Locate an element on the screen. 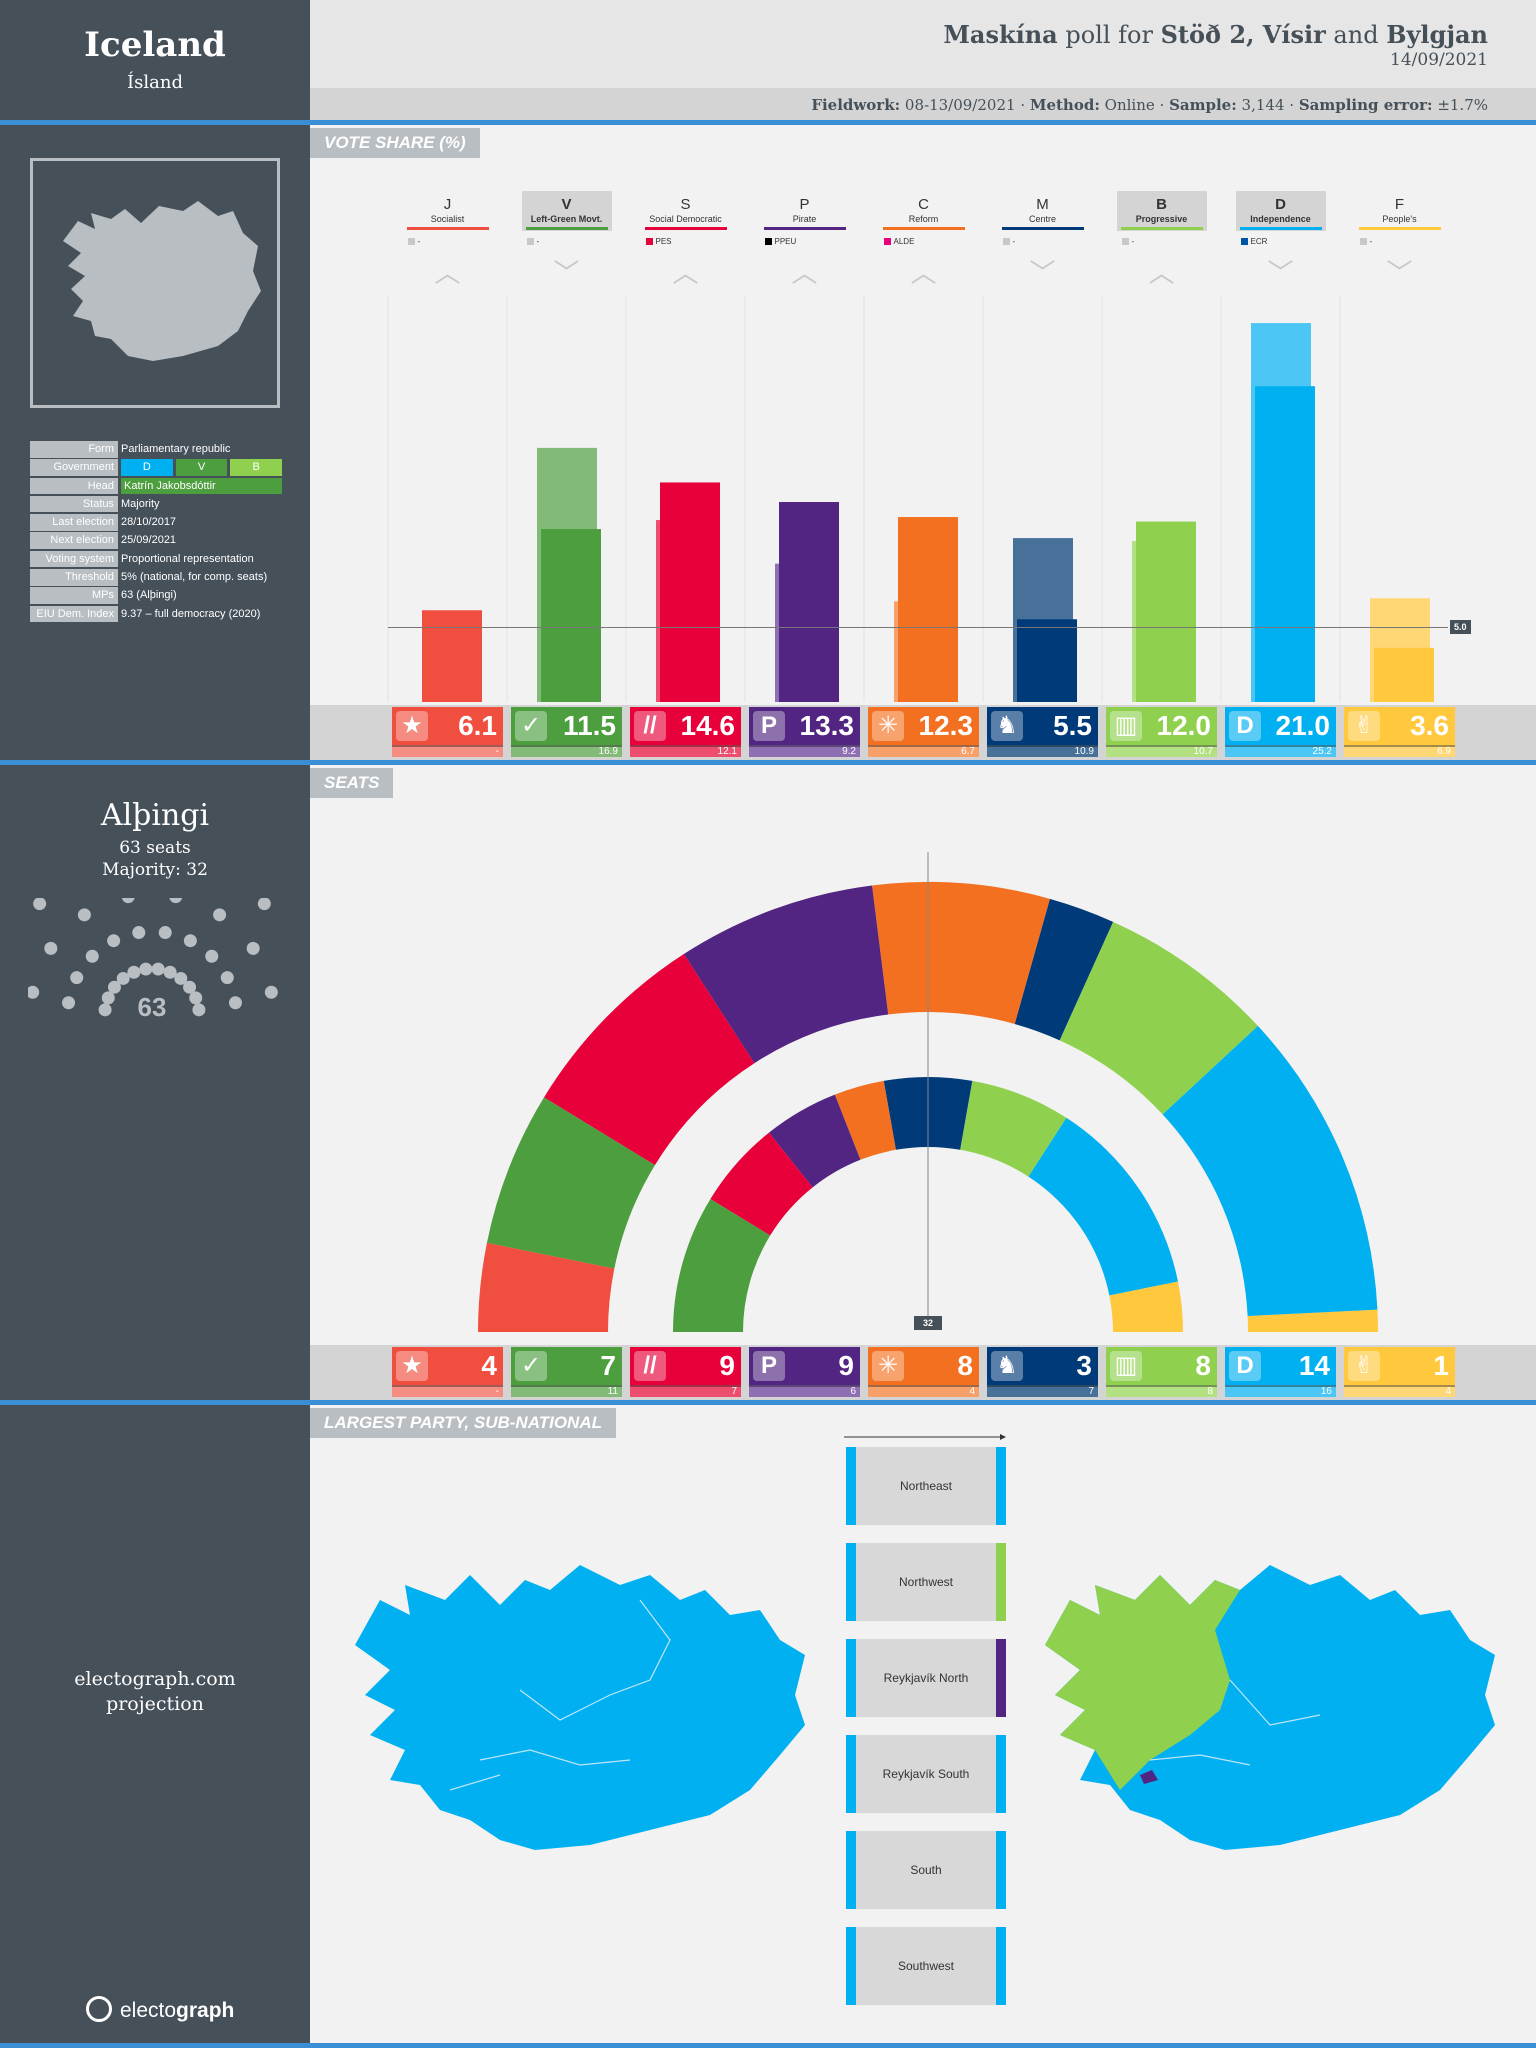  previous-seats-segment-d is located at coordinates (1103, 1206).